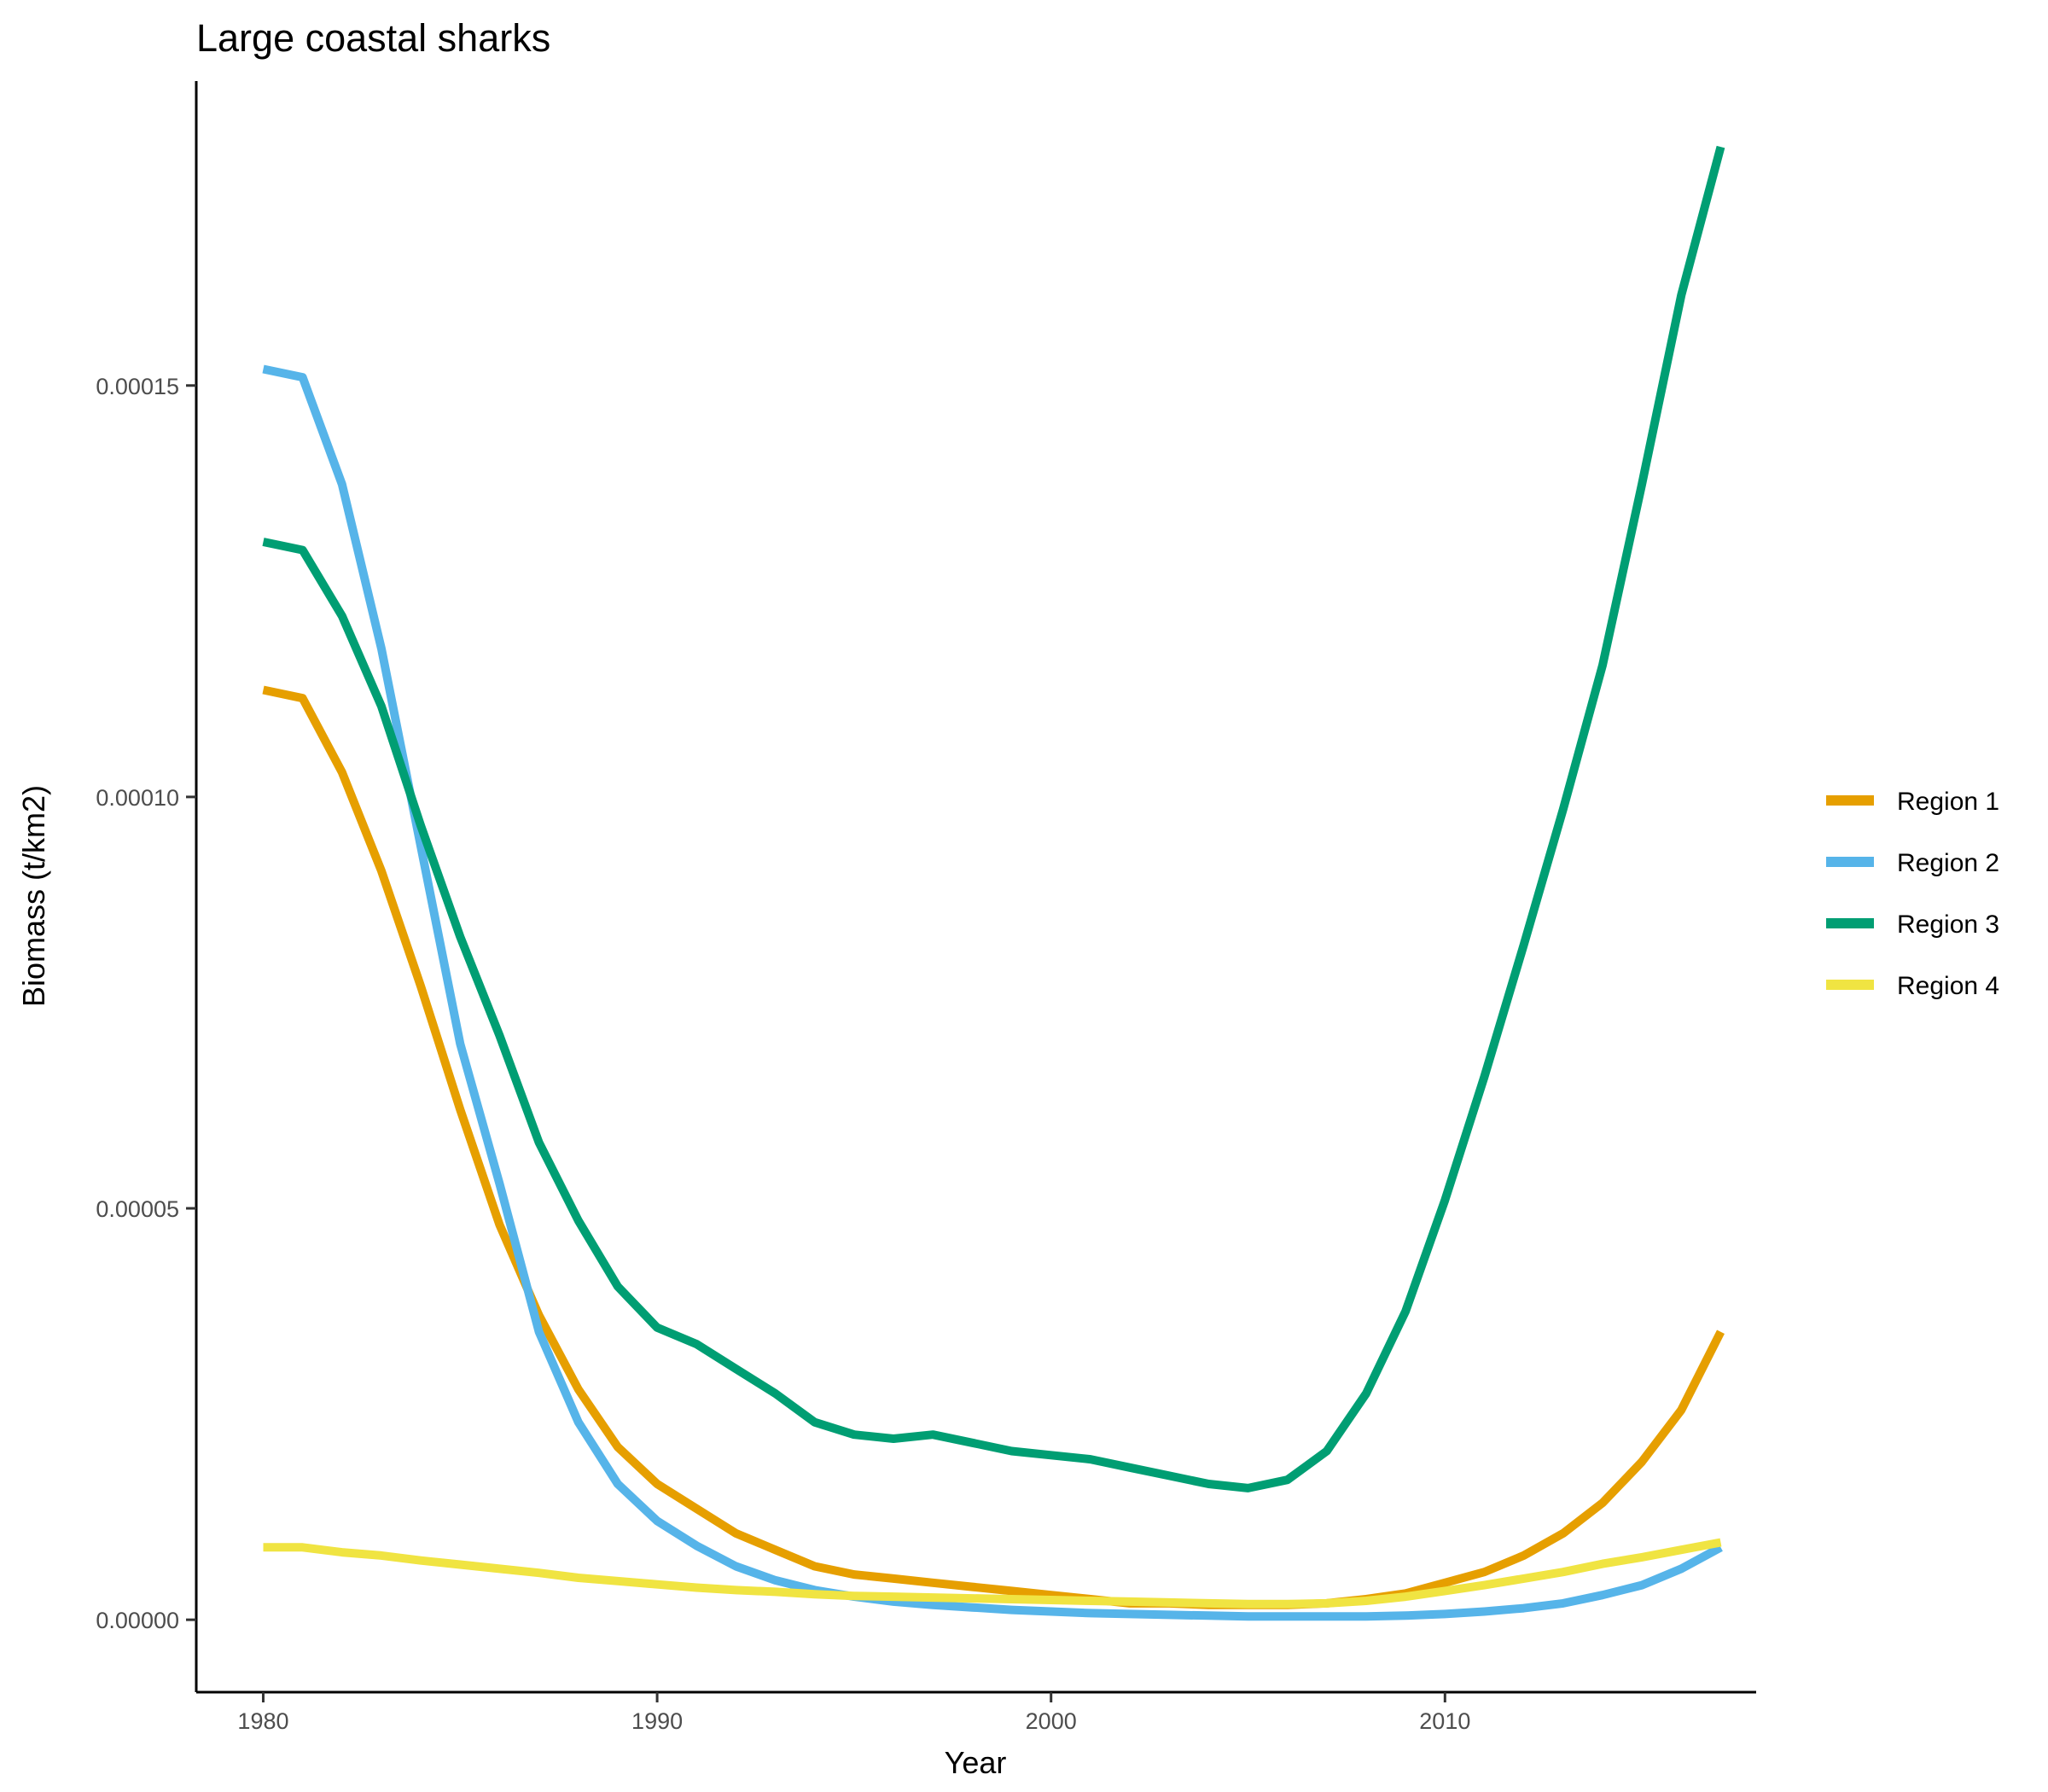 This screenshot has height=1792, width=2048. What do you see at coordinates (1948, 925) in the screenshot?
I see `legend-label-region-3: Region 3` at bounding box center [1948, 925].